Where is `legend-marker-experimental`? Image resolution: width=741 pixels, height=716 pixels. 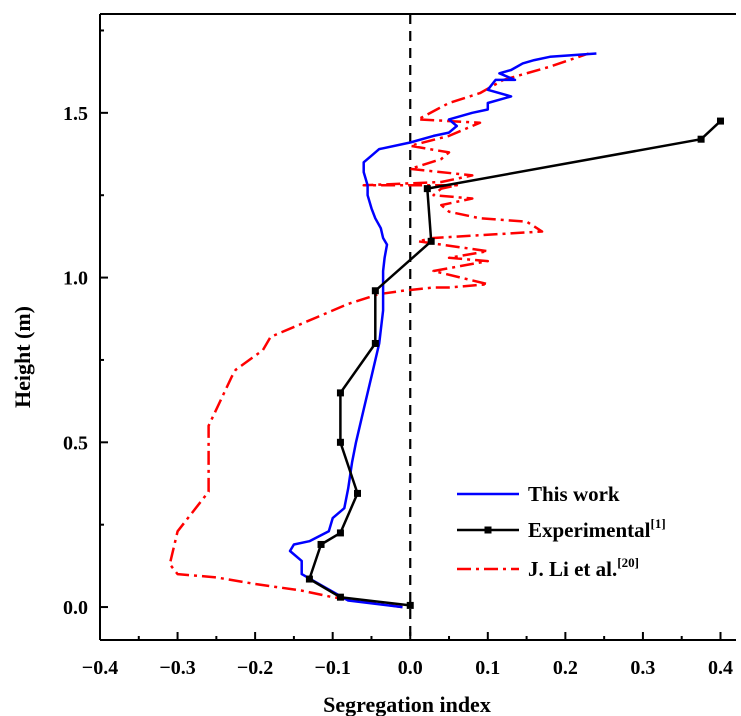
legend-marker-experimental is located at coordinates (488, 530).